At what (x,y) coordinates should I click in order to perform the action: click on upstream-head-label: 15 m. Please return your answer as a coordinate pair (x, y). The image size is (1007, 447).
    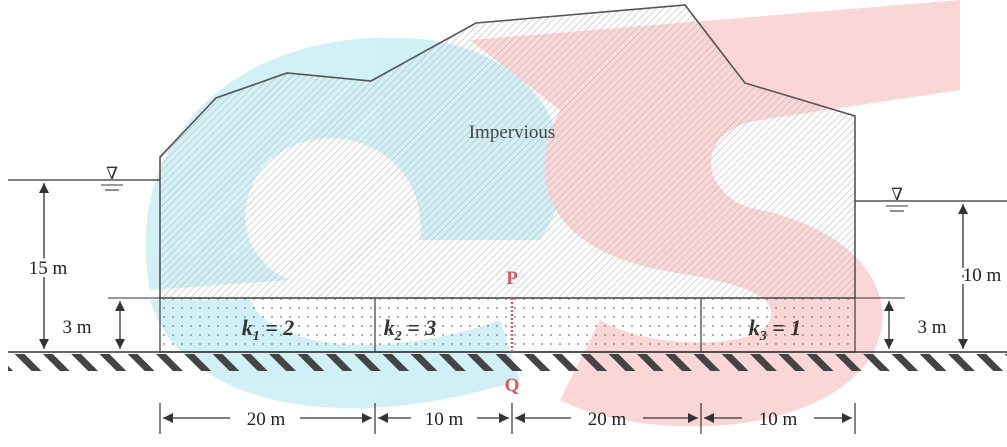
    Looking at the image, I should click on (48, 268).